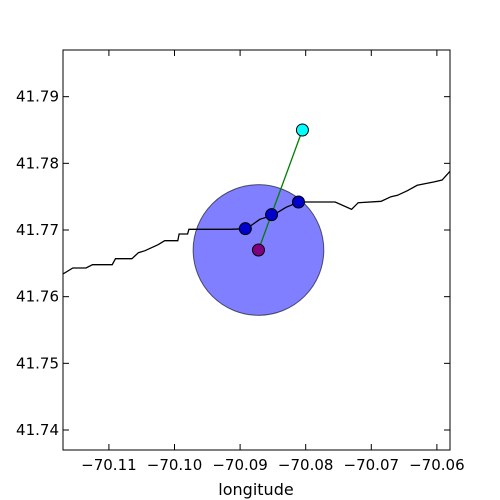 This screenshot has width=500, height=500. I want to click on query-point, so click(302, 130).